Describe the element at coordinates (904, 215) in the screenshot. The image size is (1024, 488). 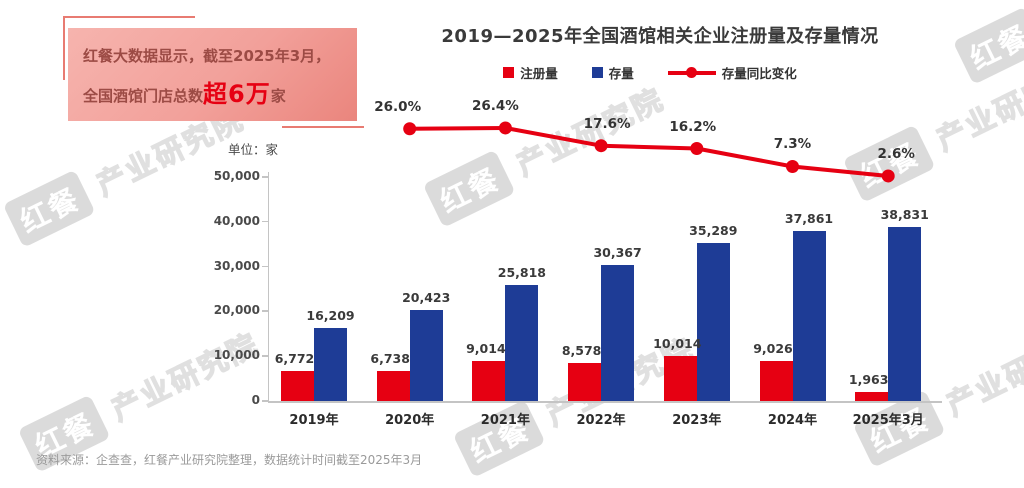
I see `value-label-stock-2025年3月: 38,831` at that location.